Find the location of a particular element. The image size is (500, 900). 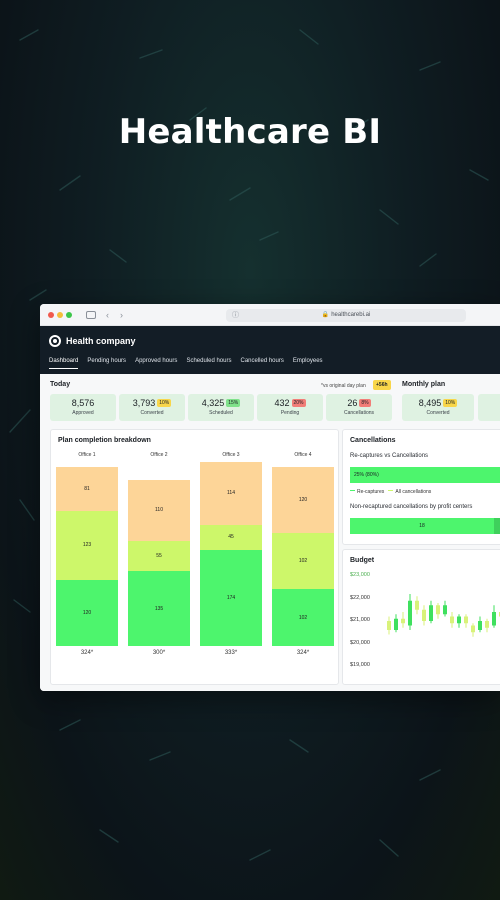

company-logo-icon is located at coordinates (55, 341).